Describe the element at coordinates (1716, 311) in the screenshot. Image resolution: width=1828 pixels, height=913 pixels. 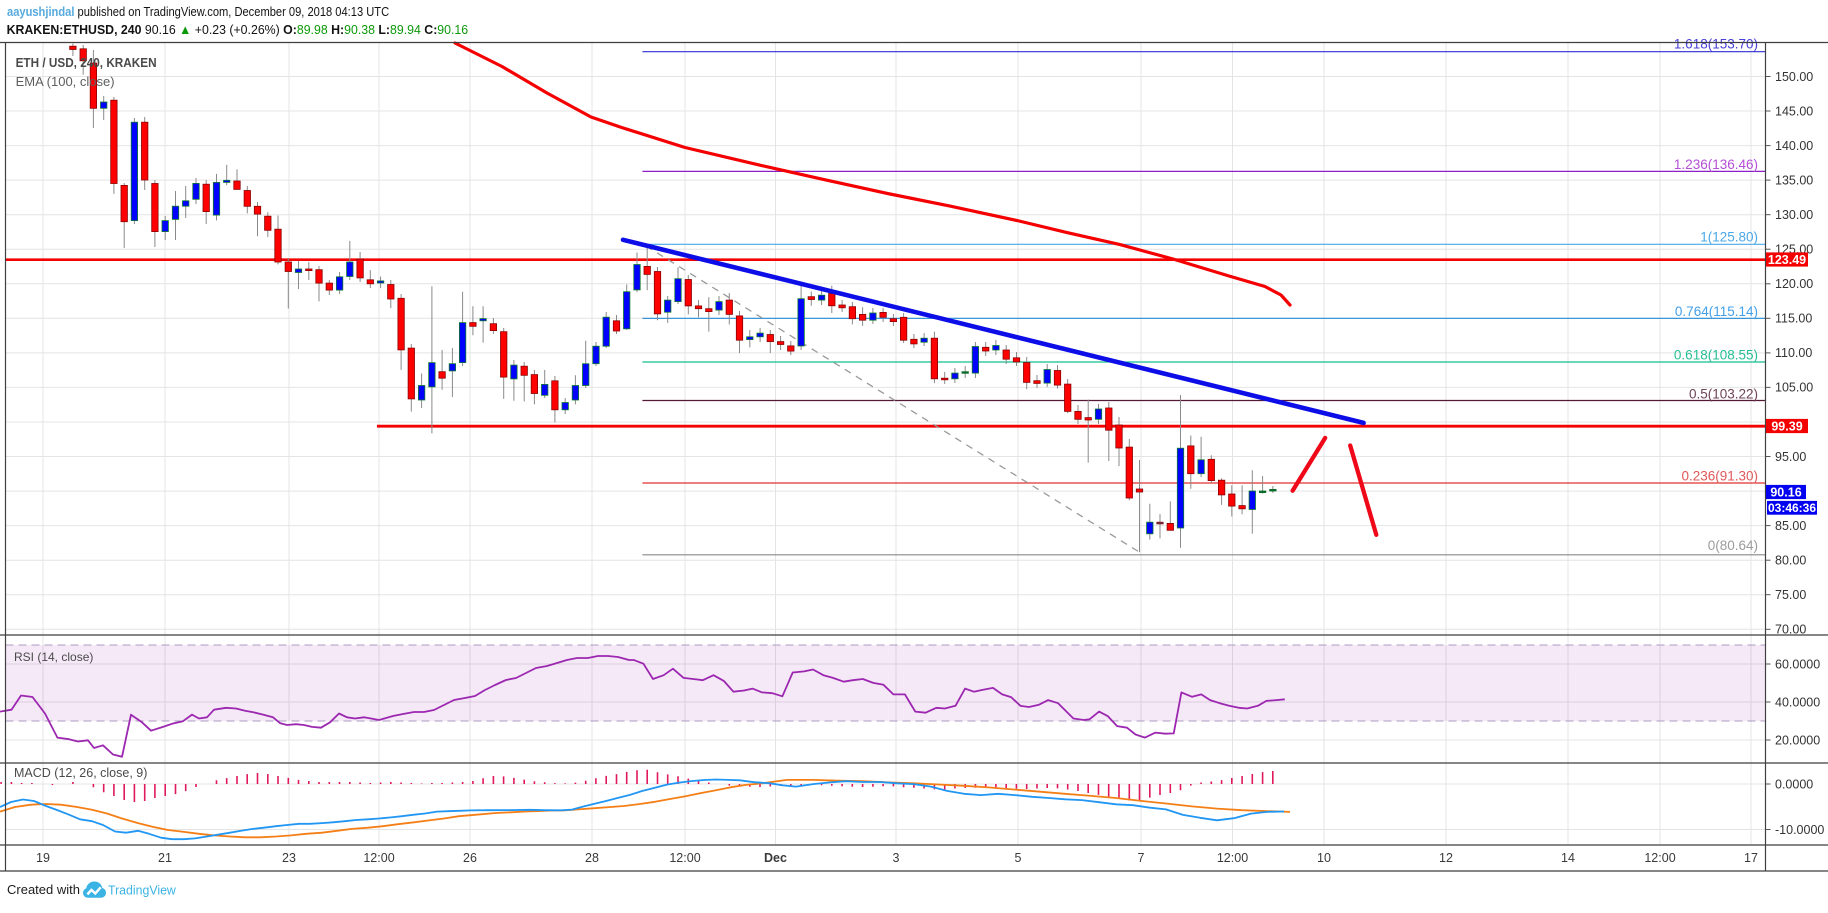
I see `svg-text: 0.764(115.14)` at that location.